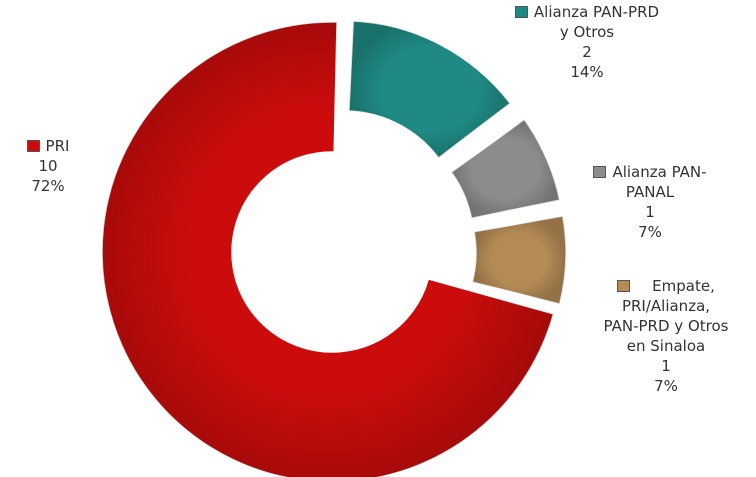  I want to click on slice-name-empate-line2: PRI/Alianza,, so click(666, 306).